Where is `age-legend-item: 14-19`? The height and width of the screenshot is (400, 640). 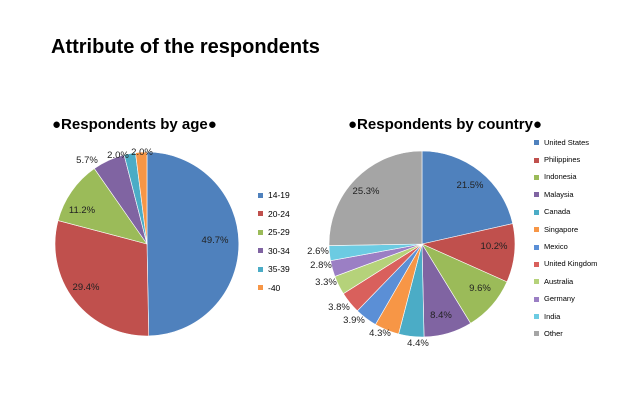
age-legend-item: 14-19 is located at coordinates (274, 195).